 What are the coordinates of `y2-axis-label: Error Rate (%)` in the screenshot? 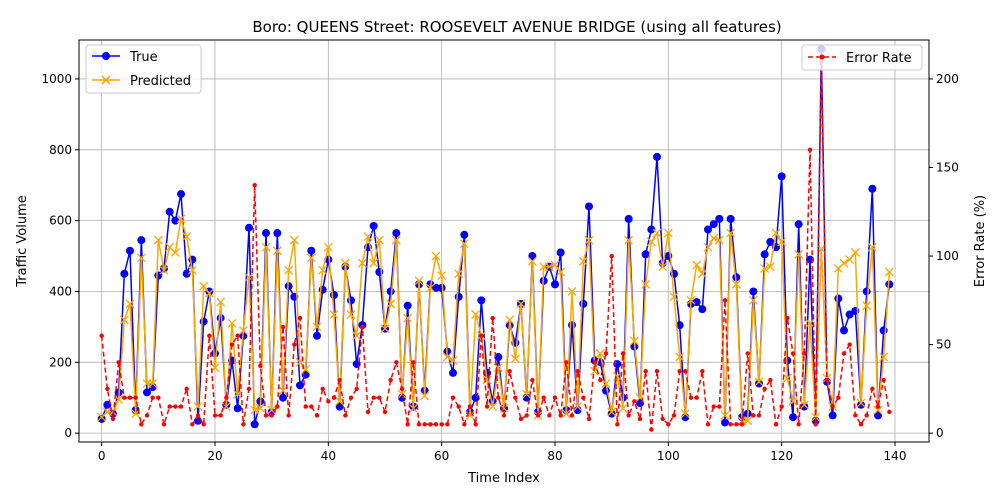 It's located at (980, 241).